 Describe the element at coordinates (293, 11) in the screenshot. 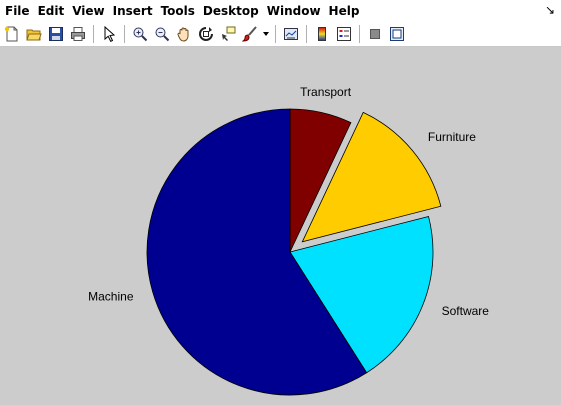

I see `menu-window: Window` at that location.